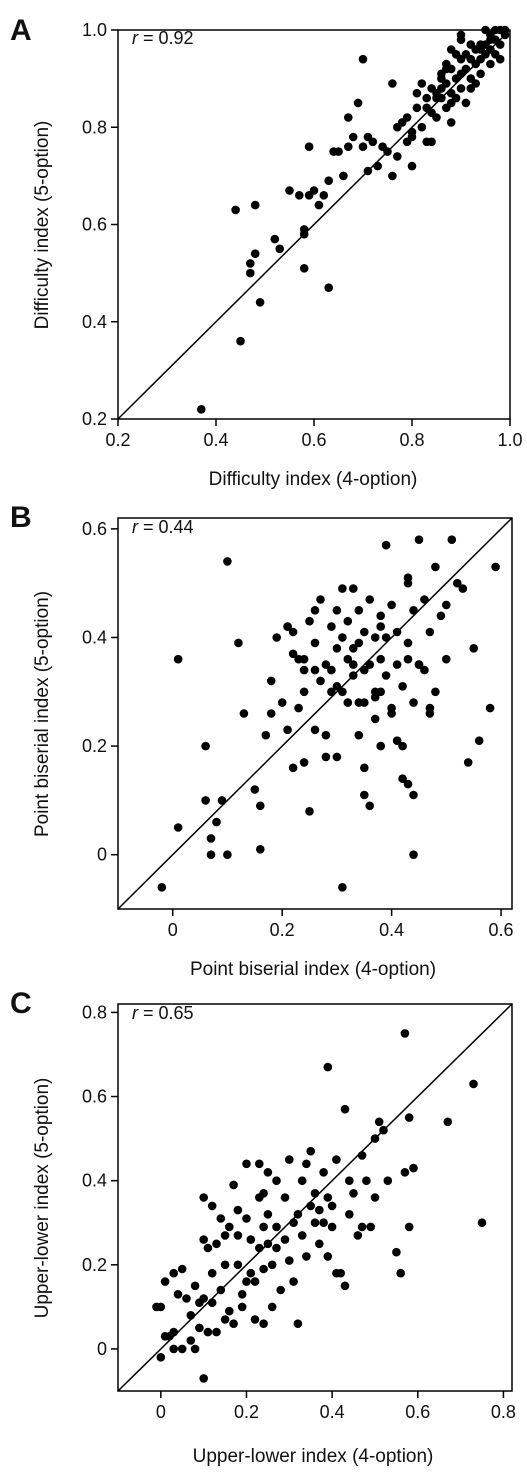 The image size is (527, 1474). What do you see at coordinates (100, 692) in the screenshot?
I see `y-axis-ticks-b: 0 0.2 0.4 0.6` at bounding box center [100, 692].